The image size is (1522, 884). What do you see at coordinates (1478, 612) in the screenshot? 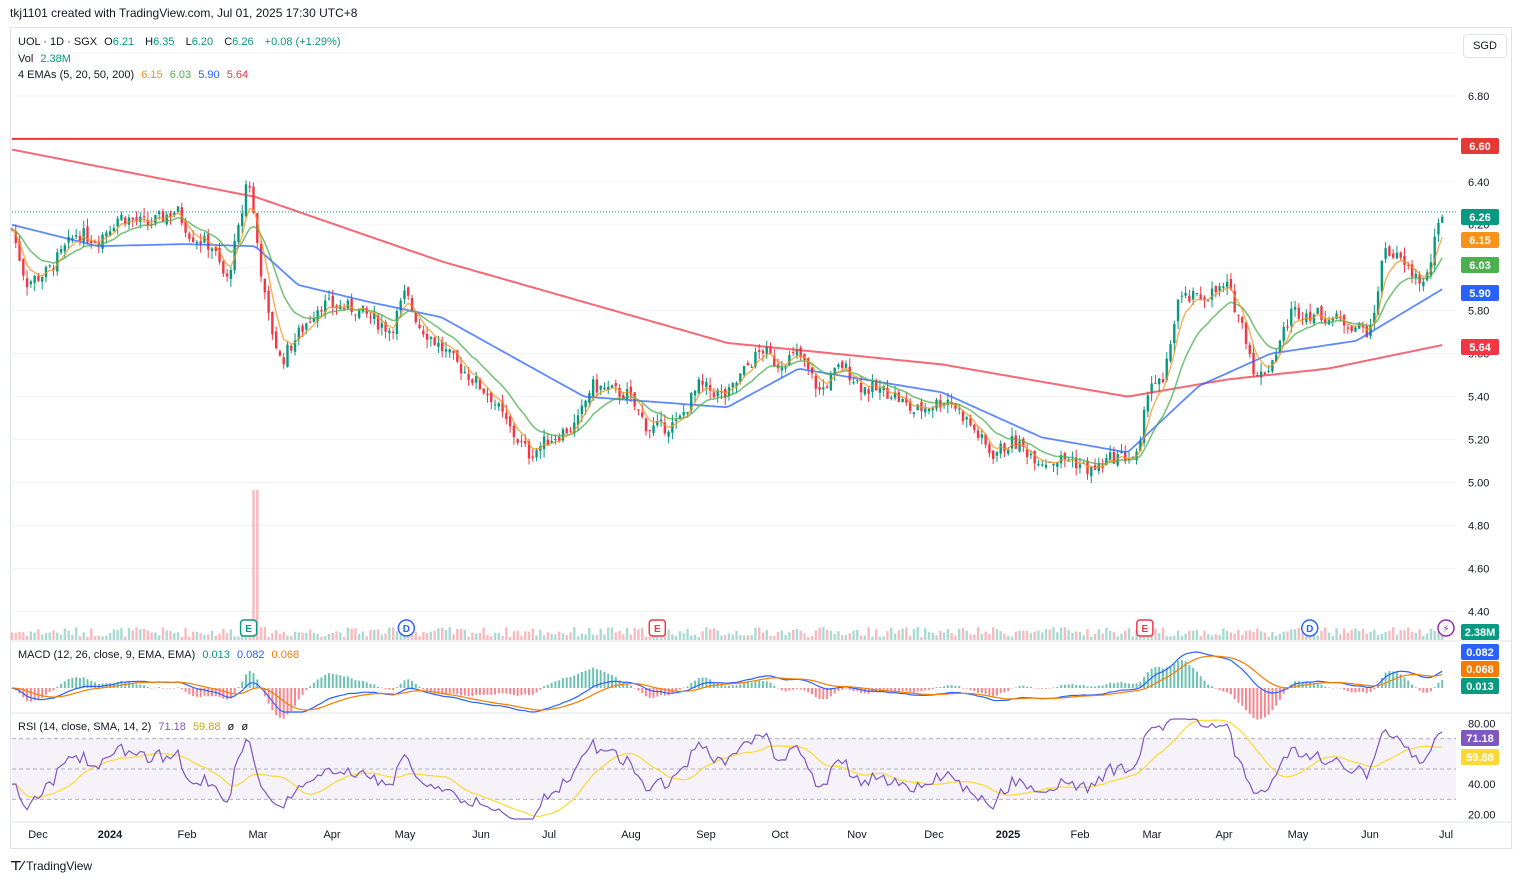
I see `price-tick-label: 4.40` at bounding box center [1478, 612].